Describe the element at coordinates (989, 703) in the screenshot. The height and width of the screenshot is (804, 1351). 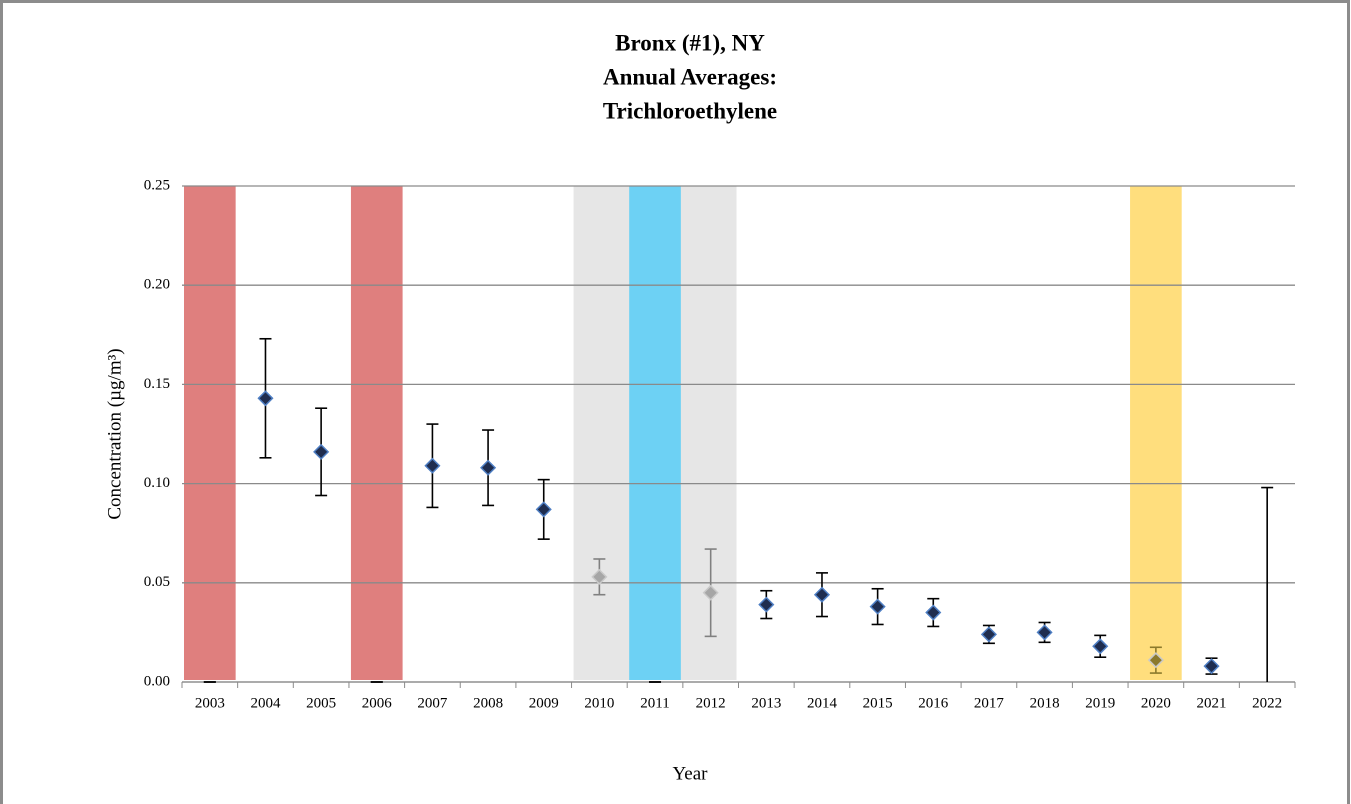
I see `x-tick-label: 2017` at that location.